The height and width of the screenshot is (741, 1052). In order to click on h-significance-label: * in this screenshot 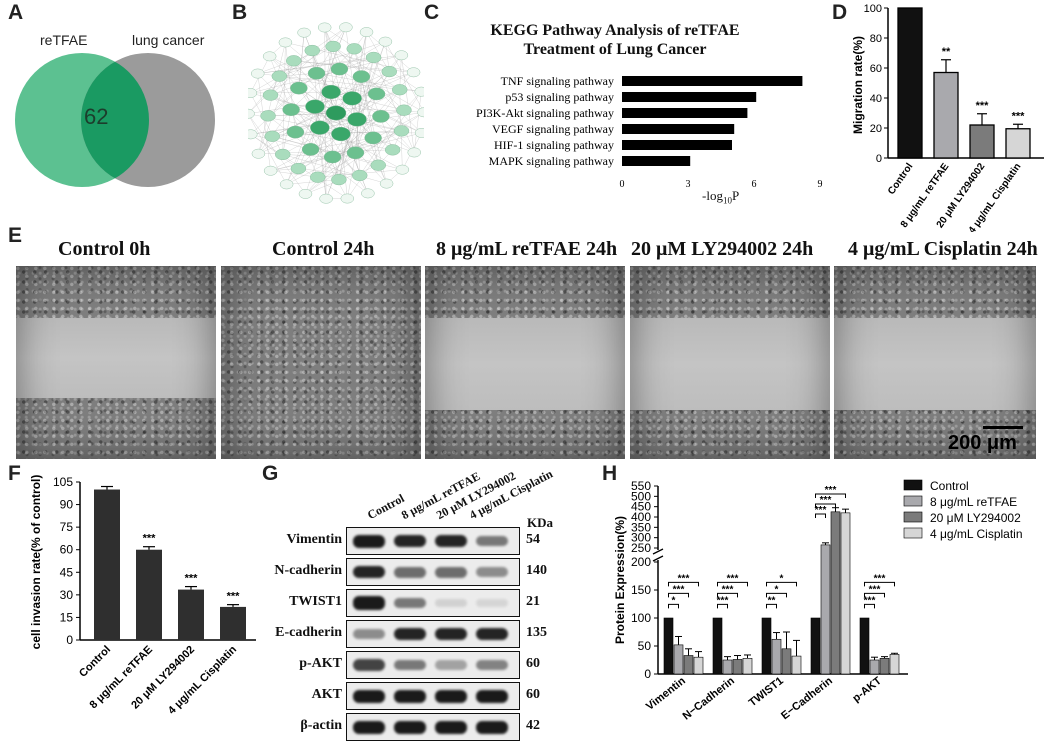, I will do `click(777, 589)`.